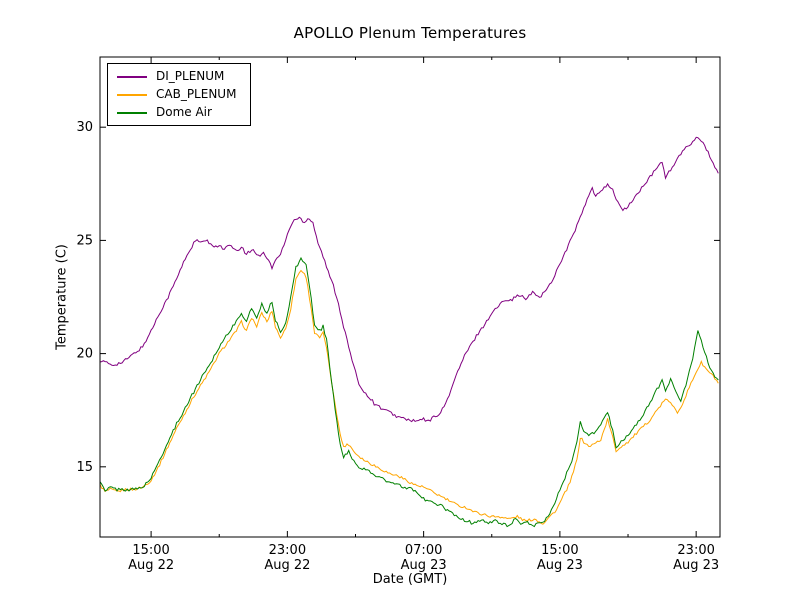  I want to click on y-tick-label: 30, so click(84, 127).